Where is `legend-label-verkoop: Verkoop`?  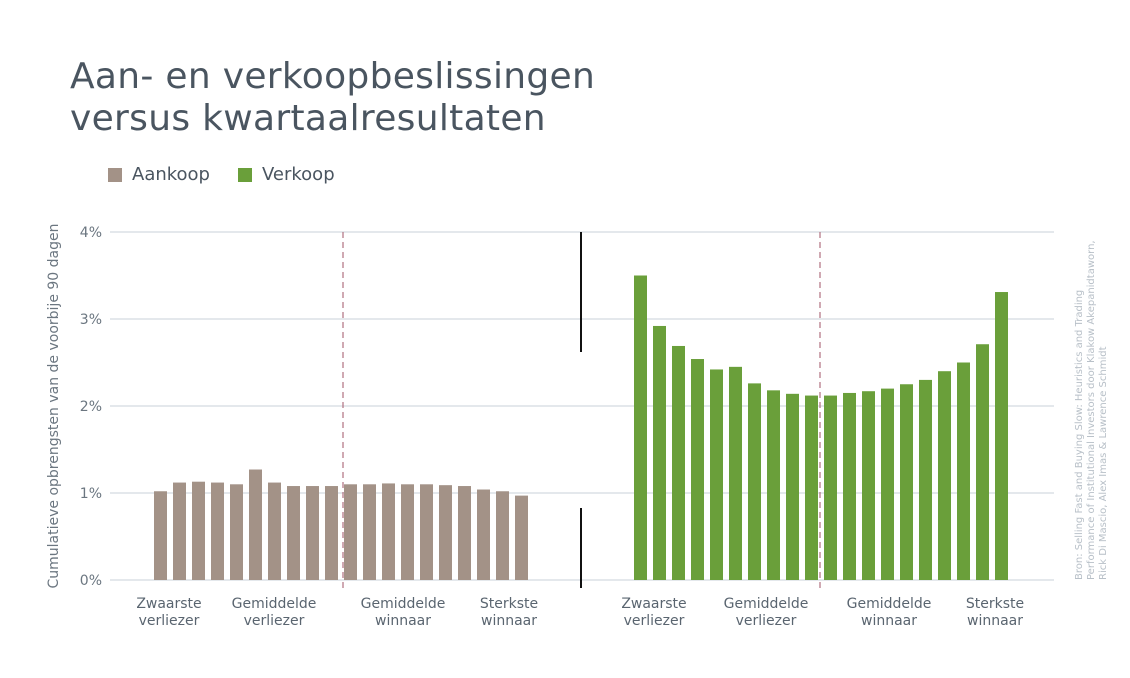
legend-label-verkoop: Verkoop is located at coordinates (298, 174).